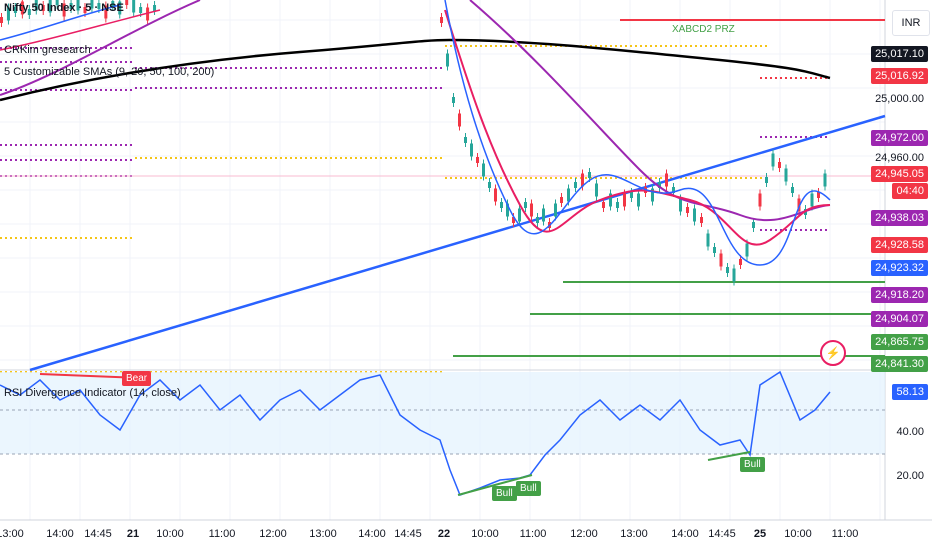 The height and width of the screenshot is (550, 932). I want to click on symbol-title: Nifty 50 Index · 5 · NSE, so click(64, 8).